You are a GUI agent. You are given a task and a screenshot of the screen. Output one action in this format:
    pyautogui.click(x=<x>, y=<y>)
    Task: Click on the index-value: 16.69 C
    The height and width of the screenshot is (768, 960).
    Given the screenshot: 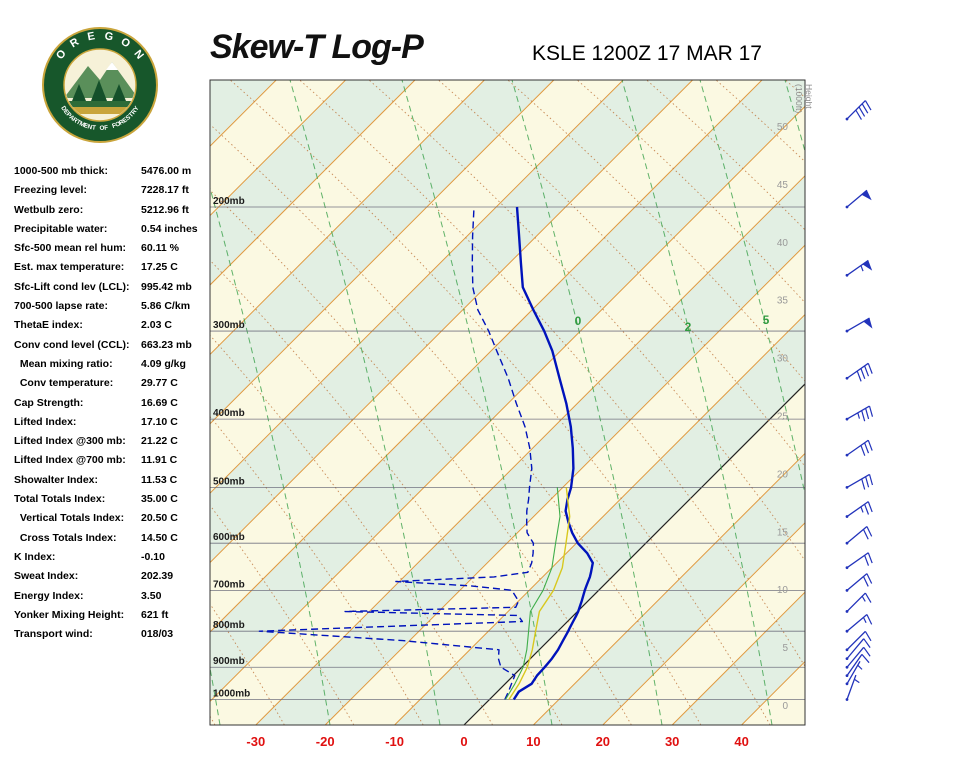 What is the action you would take?
    pyautogui.click(x=159, y=402)
    